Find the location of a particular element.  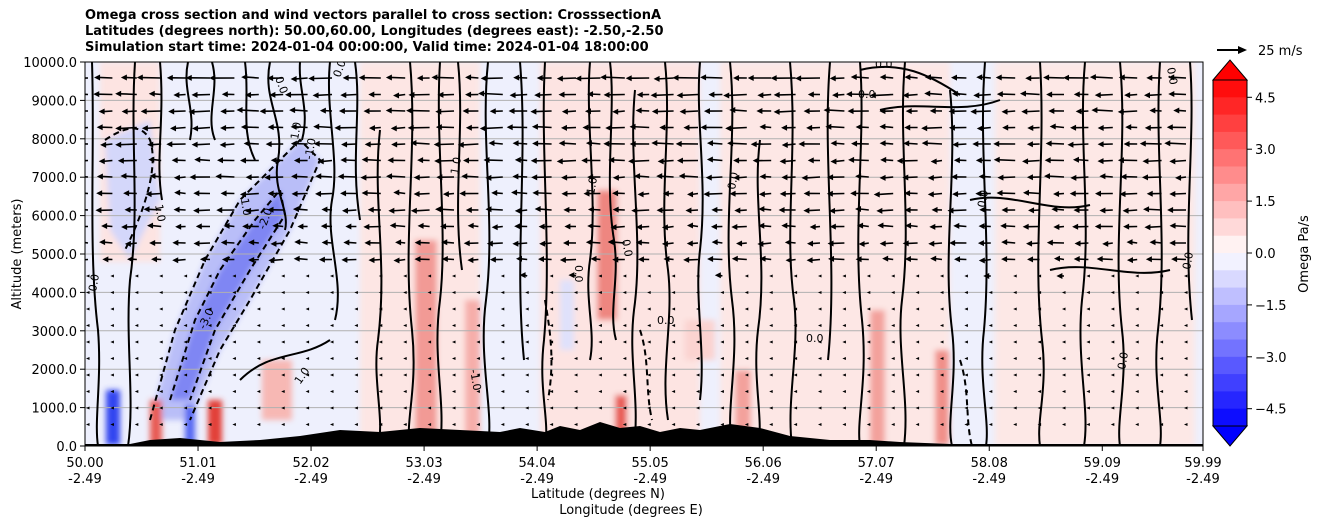

x-tick-label-lon: -2.49 is located at coordinates (537, 479).